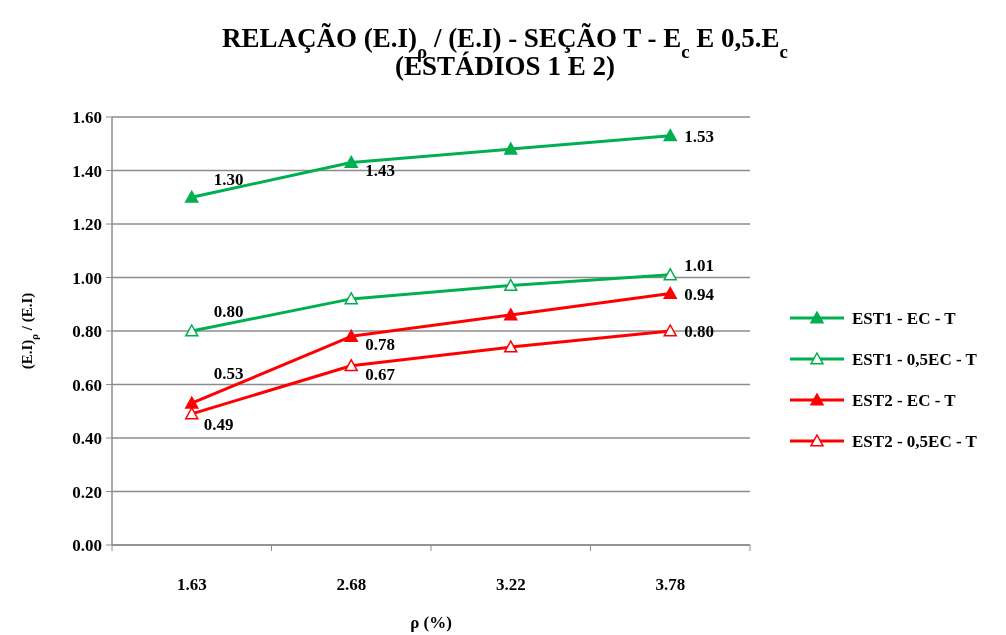 This screenshot has width=1006, height=635. I want to click on legend-label: EST2 - EC - T, so click(904, 400).